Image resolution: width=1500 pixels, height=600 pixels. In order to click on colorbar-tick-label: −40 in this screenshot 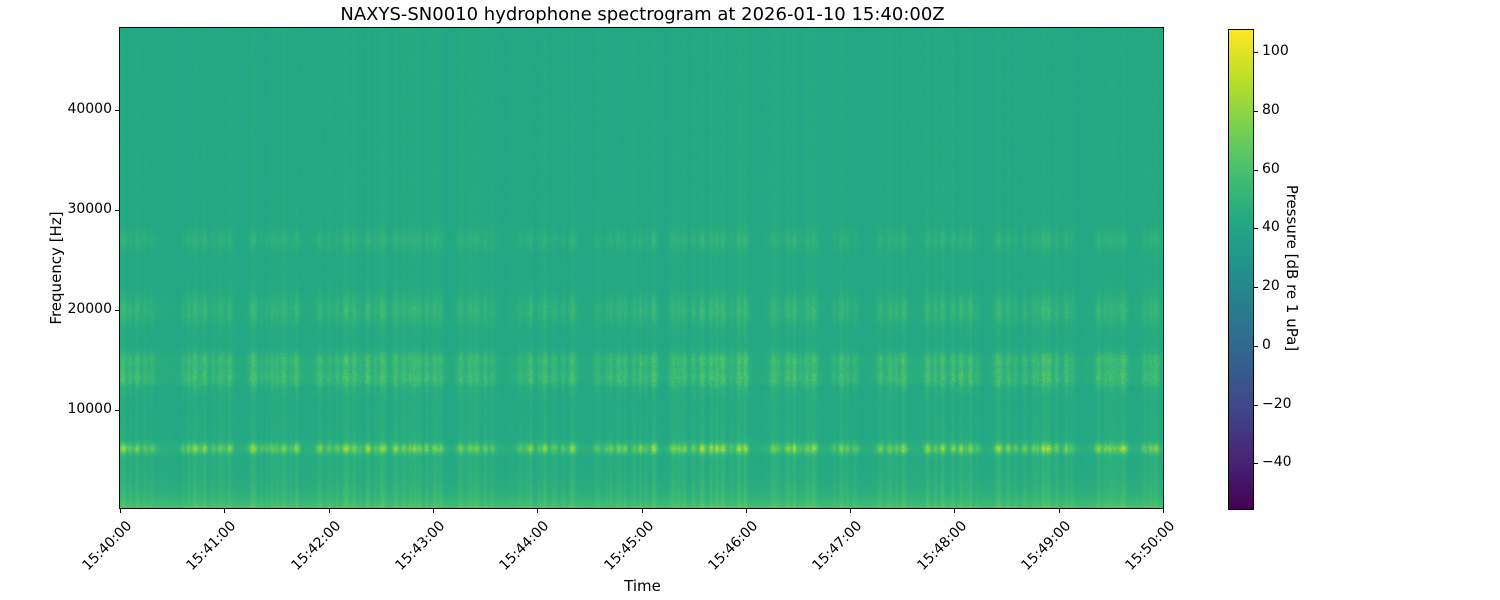, I will do `click(1277, 462)`.